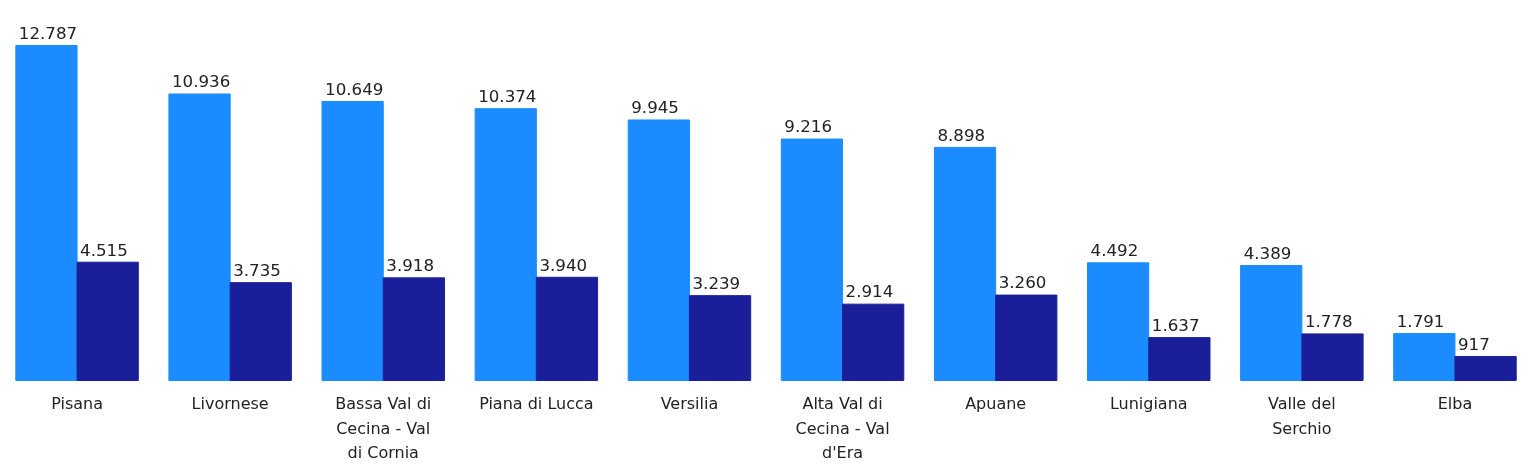  What do you see at coordinates (842, 428) in the screenshot?
I see `x-tick-label: Alta Val di Cecina - Val d'Era` at bounding box center [842, 428].